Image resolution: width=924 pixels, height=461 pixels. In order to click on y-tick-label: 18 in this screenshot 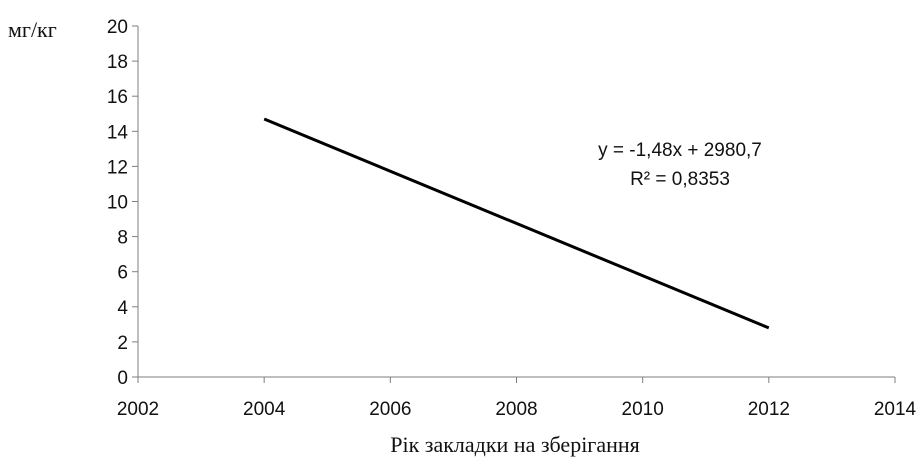, I will do `click(117, 62)`.